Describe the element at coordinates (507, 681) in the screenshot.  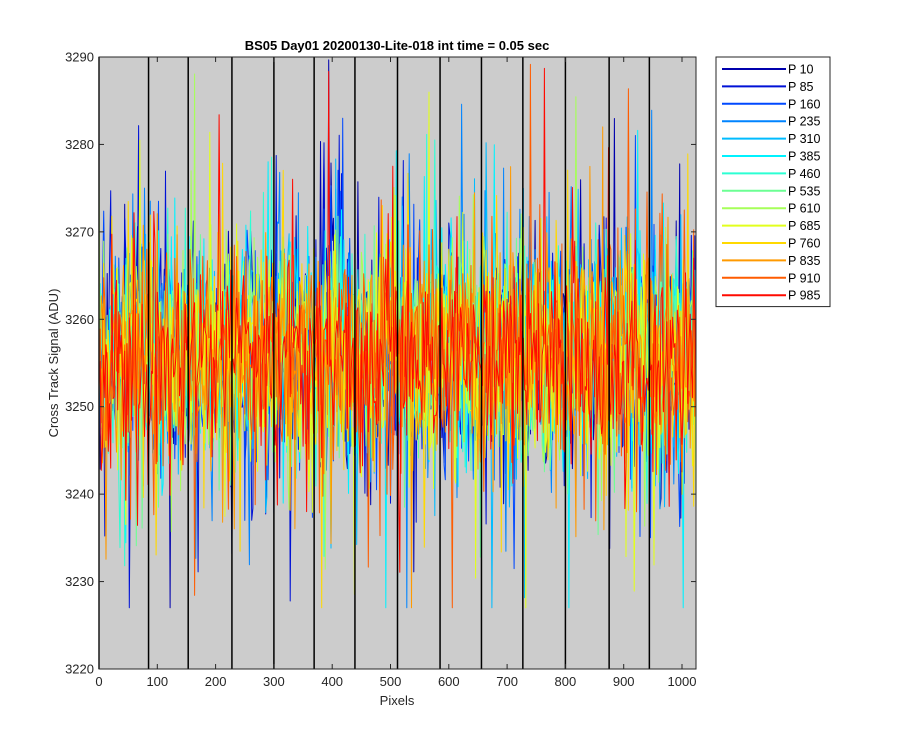
I see `x-tick-label: 700` at that location.